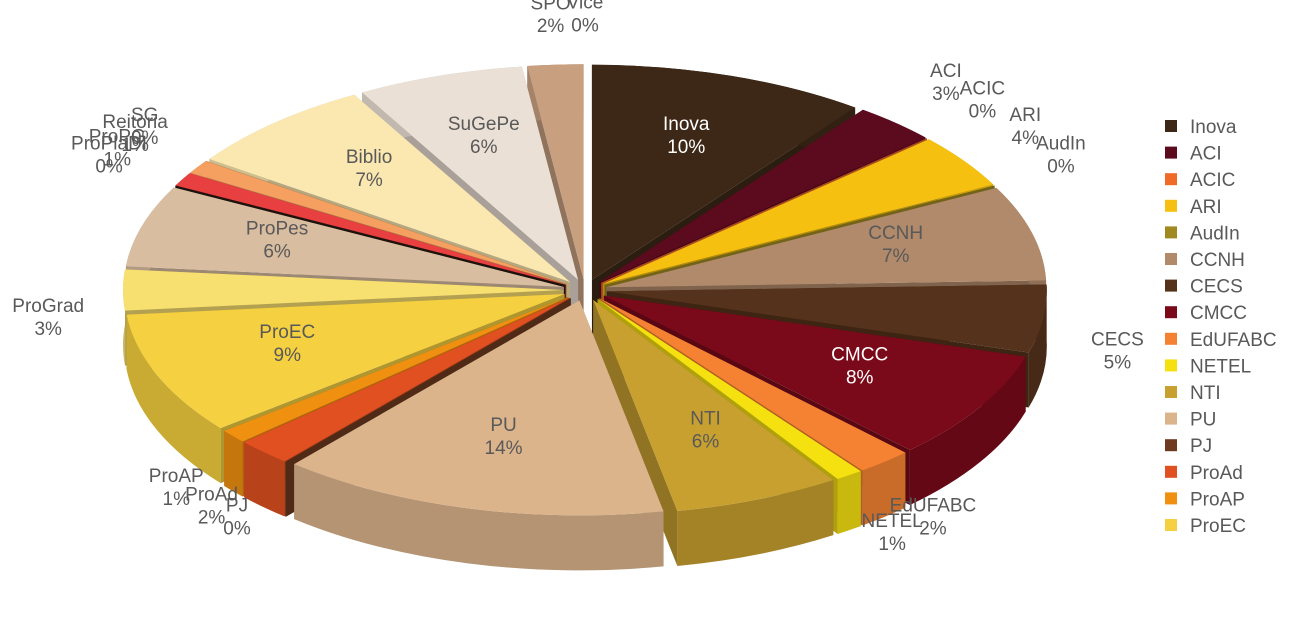  Describe the element at coordinates (1218, 313) in the screenshot. I see `legend-label: CMCC` at that location.